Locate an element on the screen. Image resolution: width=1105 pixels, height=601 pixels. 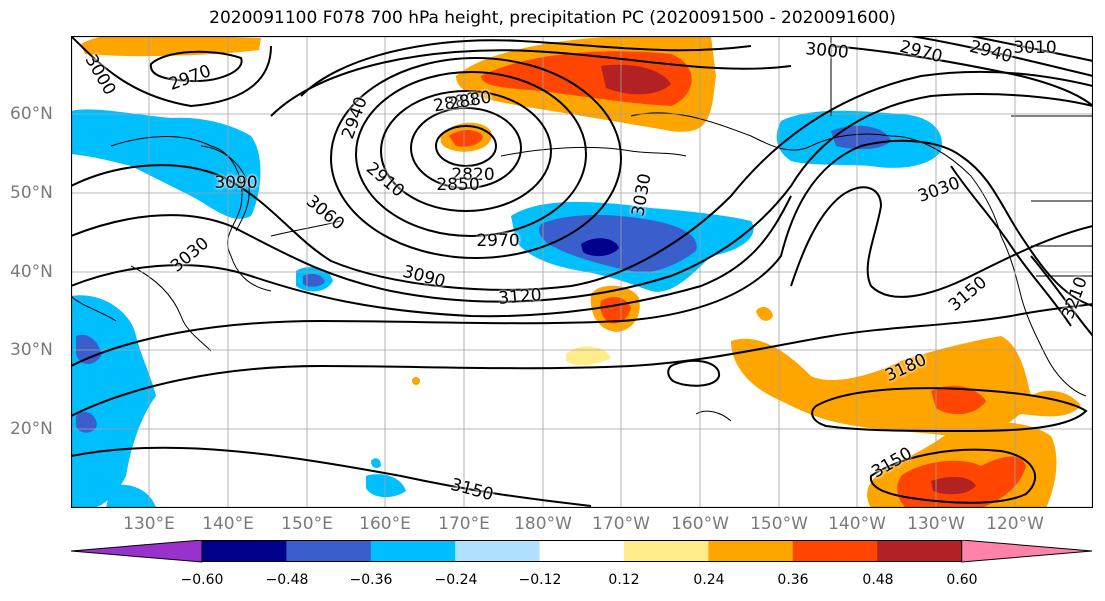
lon-label: 160°E is located at coordinates (385, 524).